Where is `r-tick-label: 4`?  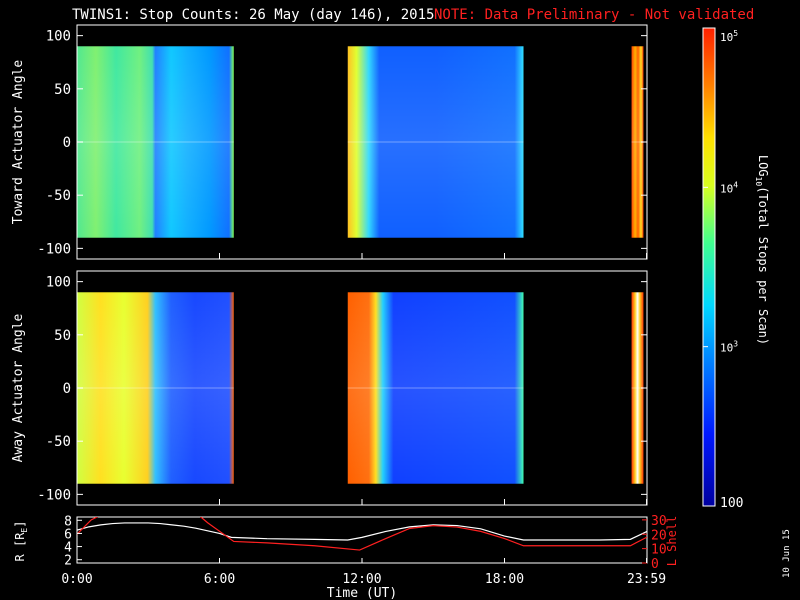
r-tick-label: 4 is located at coordinates (68, 548).